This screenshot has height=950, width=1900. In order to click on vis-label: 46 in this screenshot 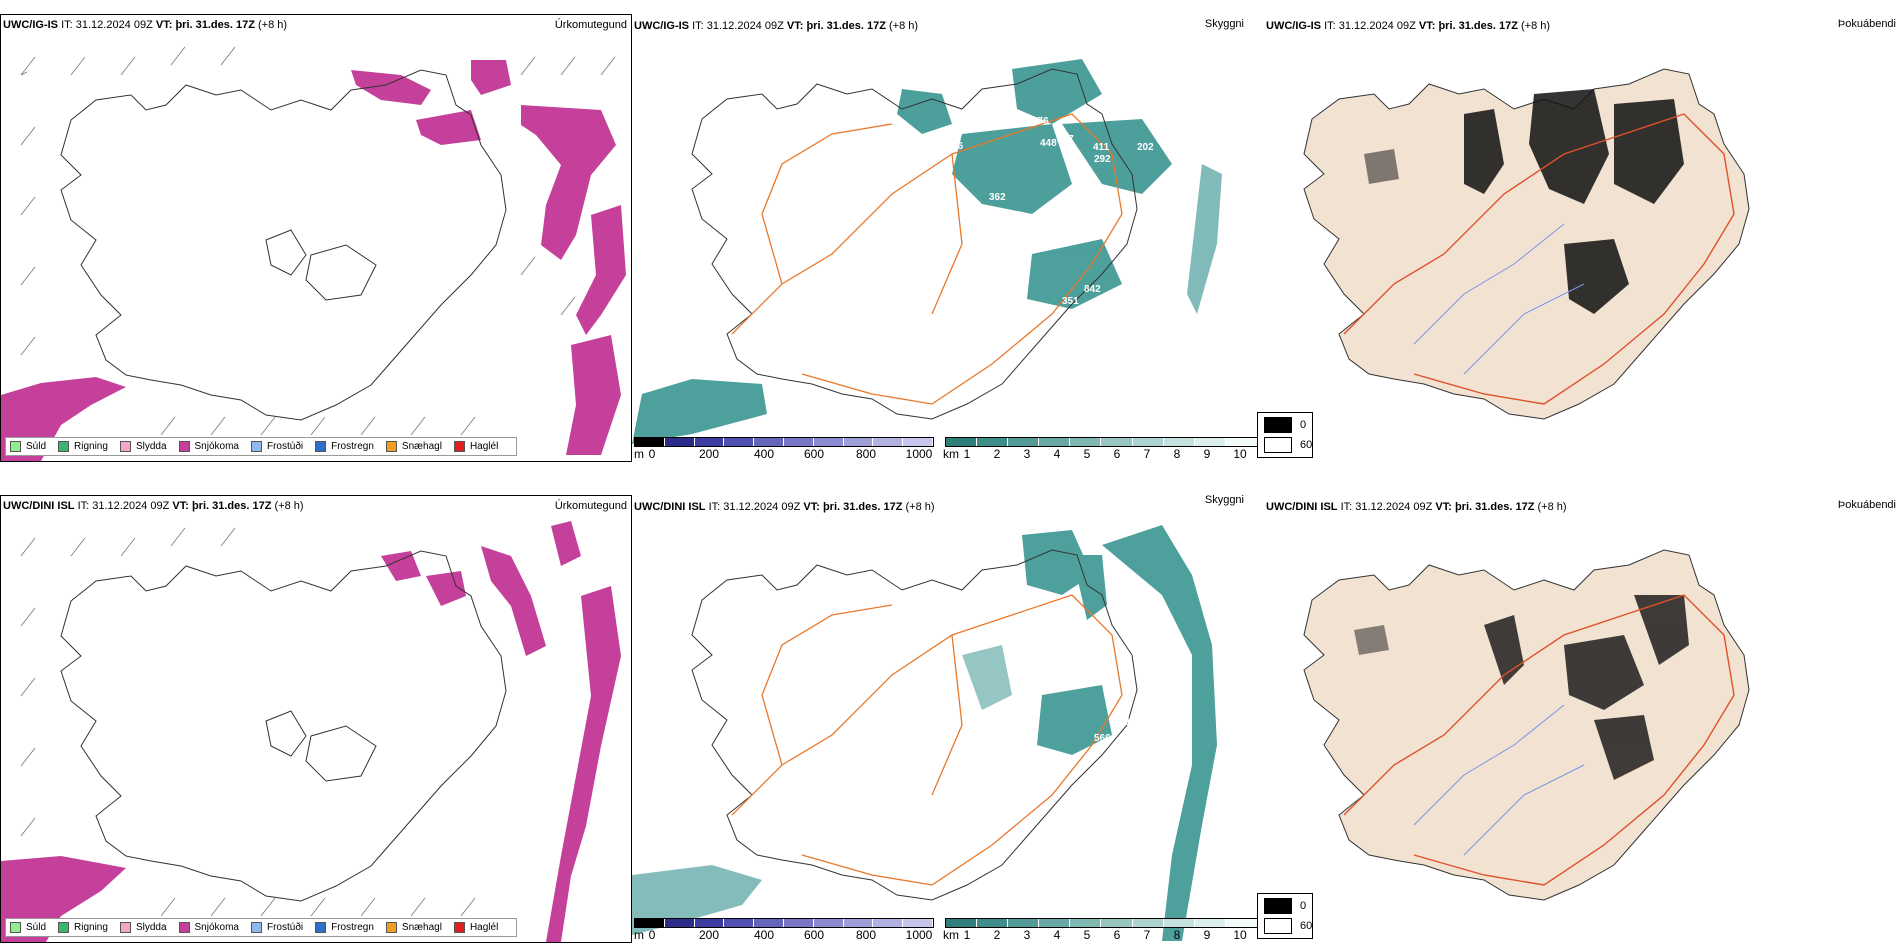, I will do `click(958, 146)`.